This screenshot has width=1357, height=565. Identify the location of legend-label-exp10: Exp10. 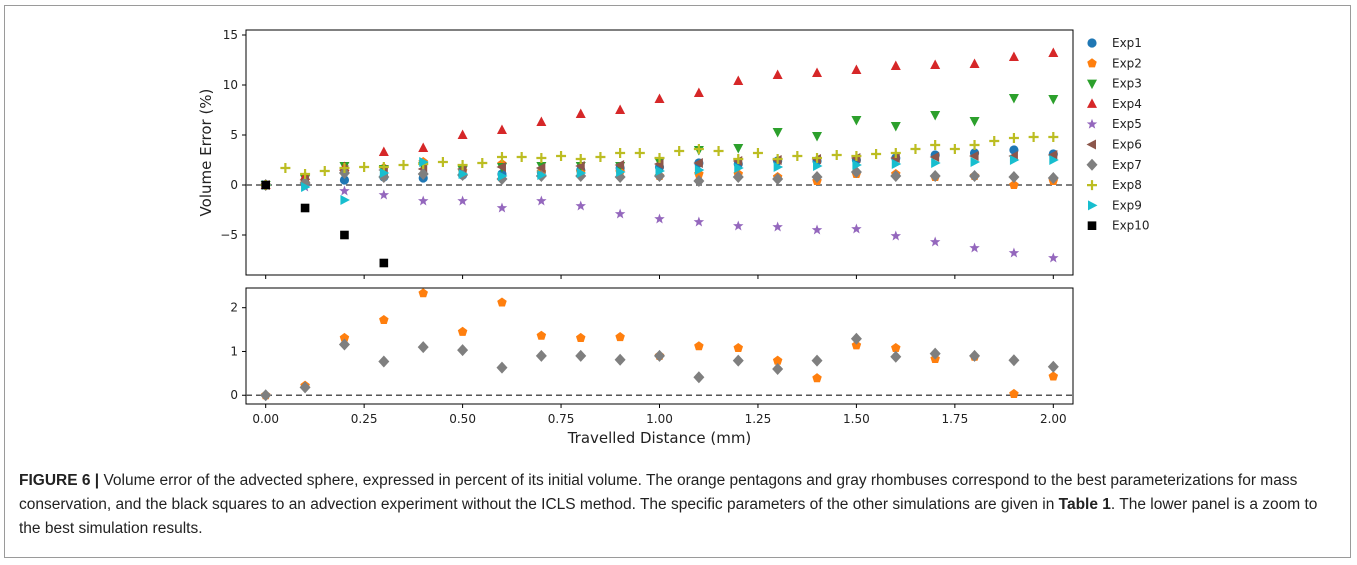
(1131, 226).